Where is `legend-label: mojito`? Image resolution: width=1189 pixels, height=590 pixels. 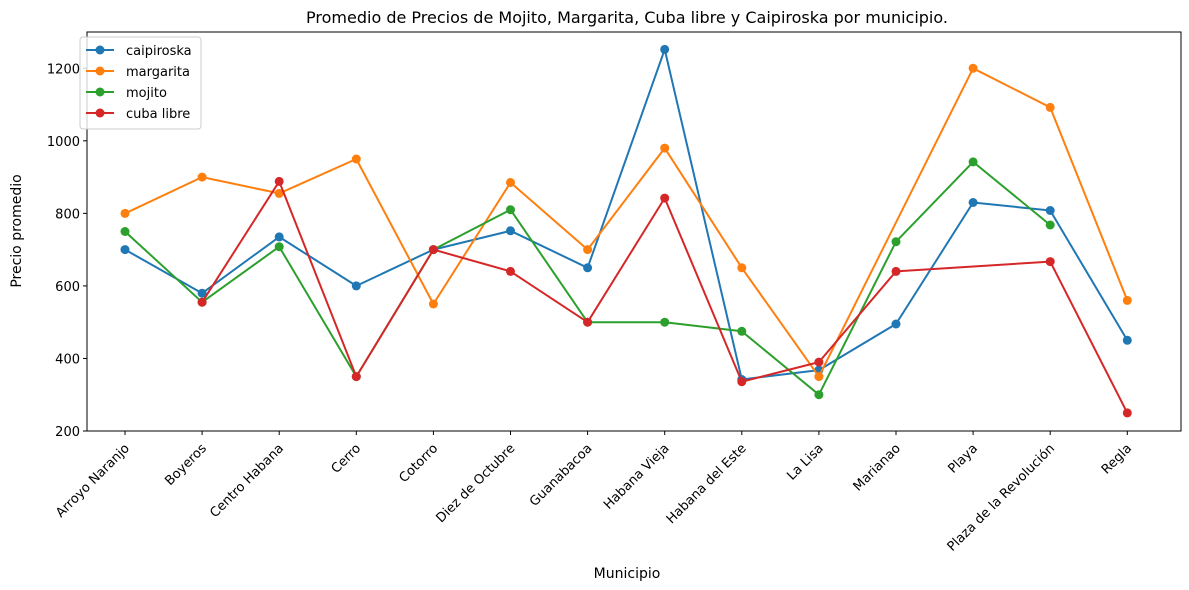 legend-label: mojito is located at coordinates (146, 93).